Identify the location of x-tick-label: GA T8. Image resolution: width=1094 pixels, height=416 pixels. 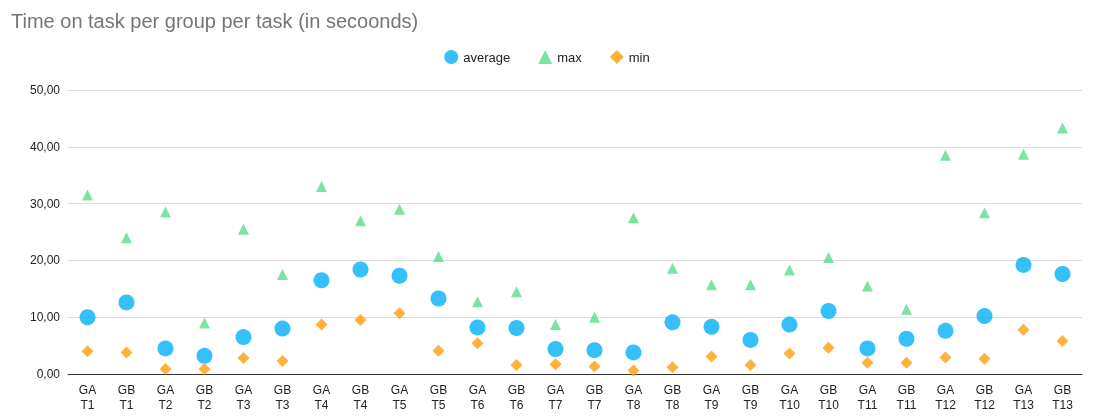
(633, 397).